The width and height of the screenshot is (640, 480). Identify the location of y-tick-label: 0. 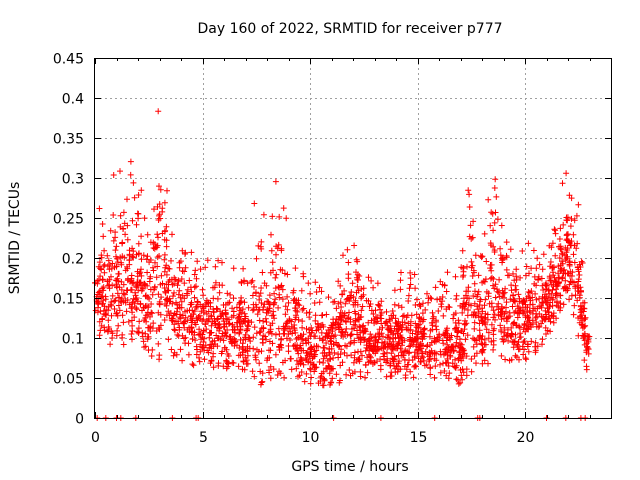
(79, 420).